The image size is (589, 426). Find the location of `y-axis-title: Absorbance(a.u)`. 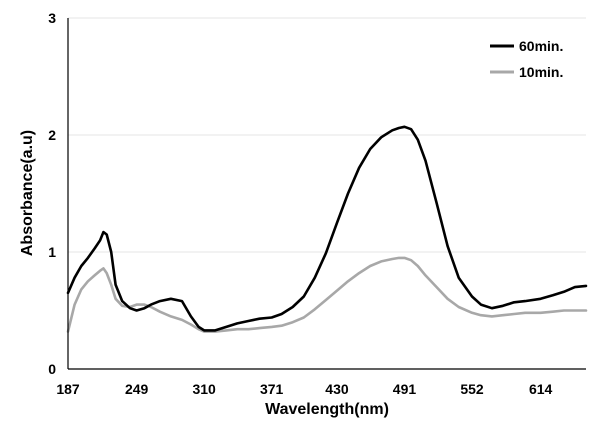

y-axis-title: Absorbance(a.u) is located at coordinates (27, 193).